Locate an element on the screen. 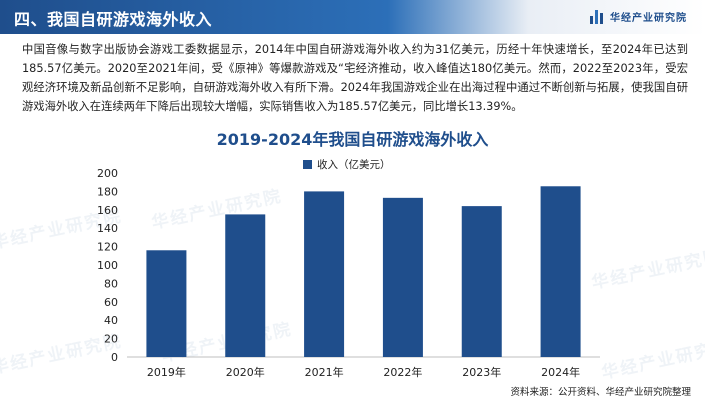 This screenshot has width=705, height=400. source-note: 资料来源：公开资料、华经产业研究院整理 is located at coordinates (600, 392).